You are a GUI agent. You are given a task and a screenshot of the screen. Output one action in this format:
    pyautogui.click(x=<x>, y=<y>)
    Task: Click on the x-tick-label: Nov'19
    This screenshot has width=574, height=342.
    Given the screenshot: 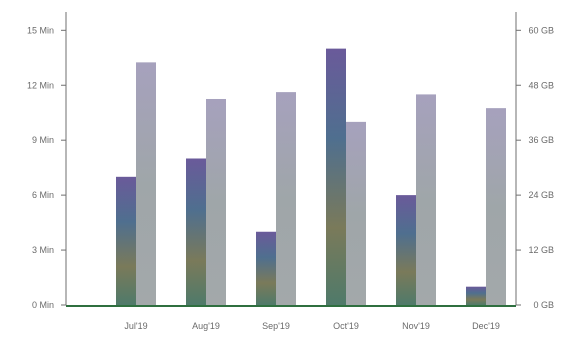 What is the action you would take?
    pyautogui.click(x=416, y=326)
    